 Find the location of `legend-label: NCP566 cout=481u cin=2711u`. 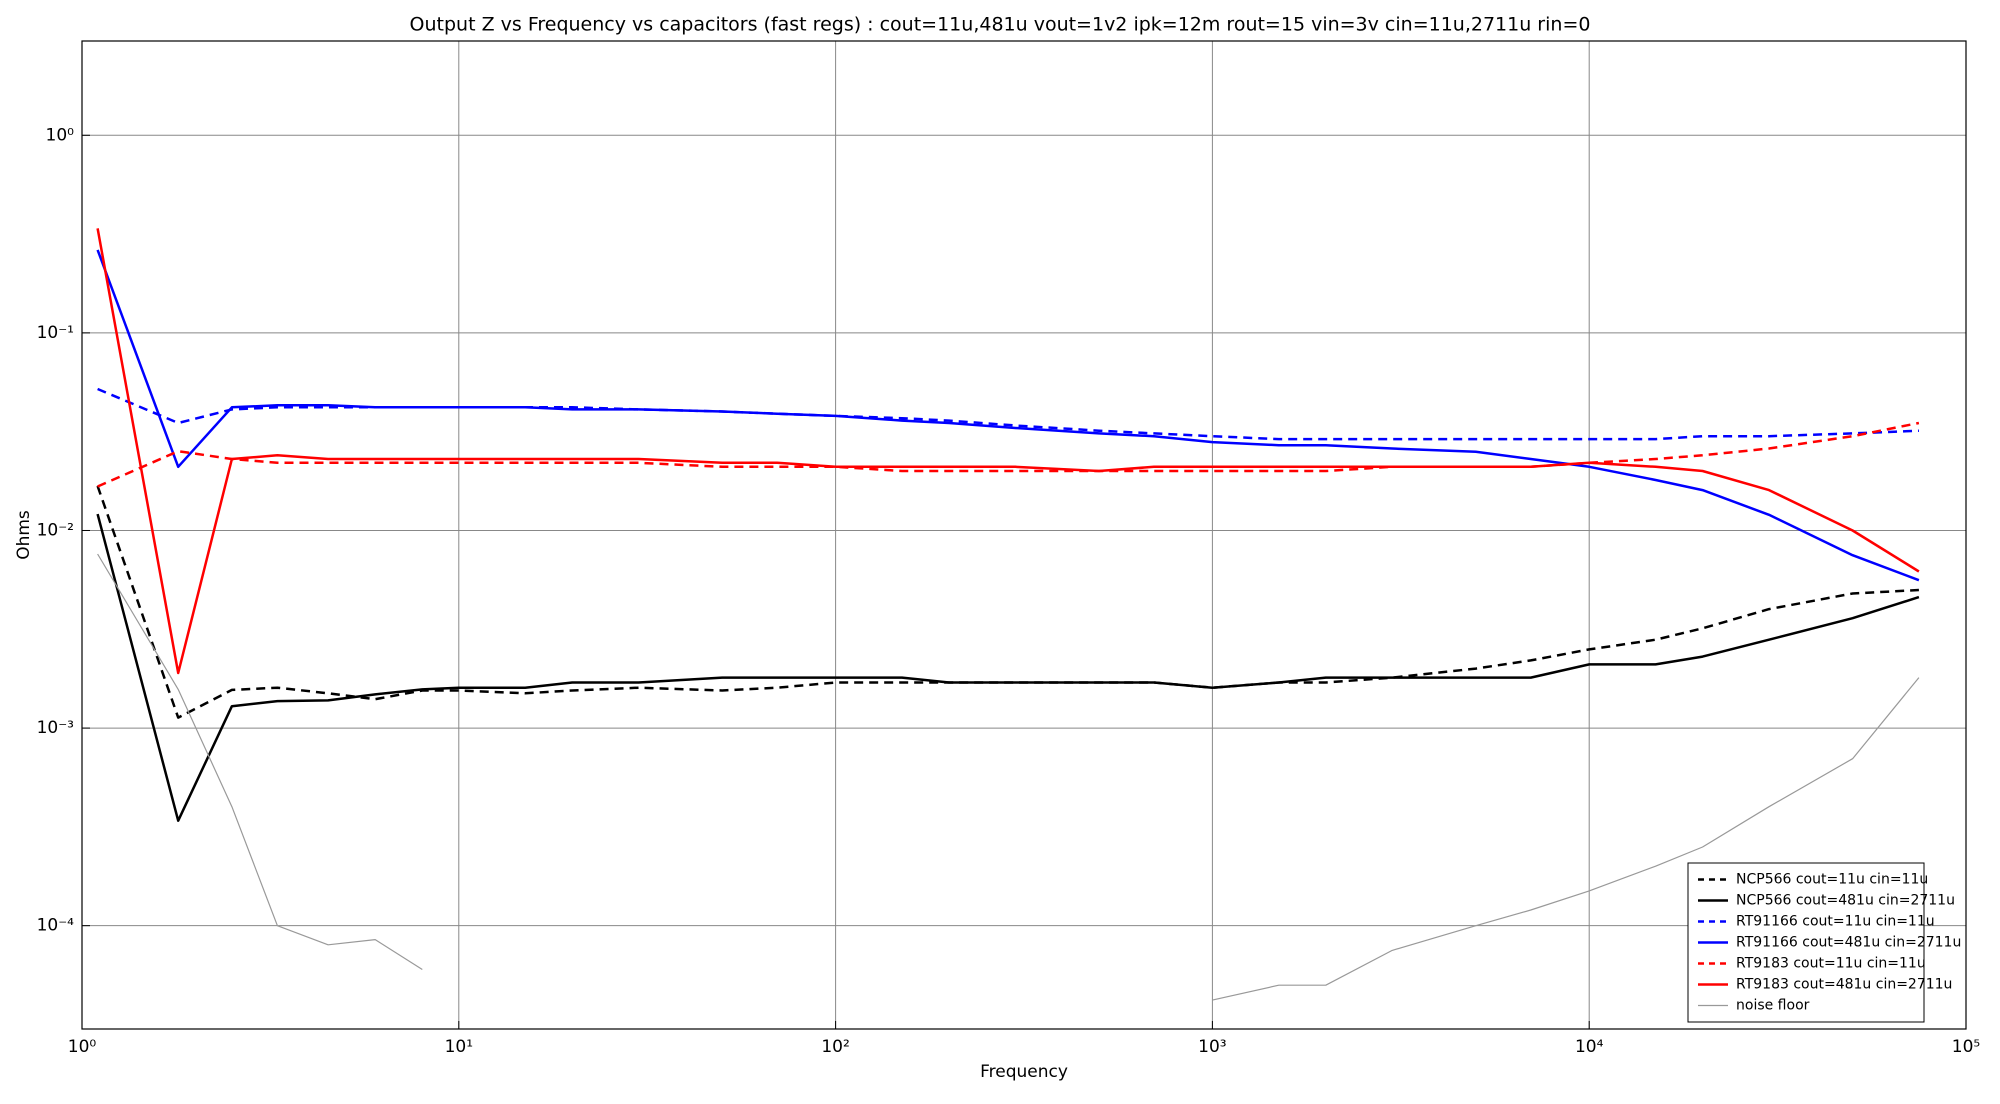

legend-label: NCP566 cout=481u cin=2711u is located at coordinates (1845, 901).